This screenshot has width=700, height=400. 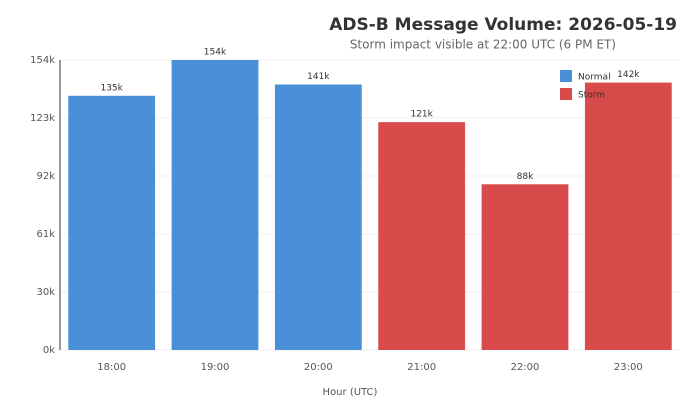 What do you see at coordinates (111, 88) in the screenshot?
I see `value-label: 135k` at bounding box center [111, 88].